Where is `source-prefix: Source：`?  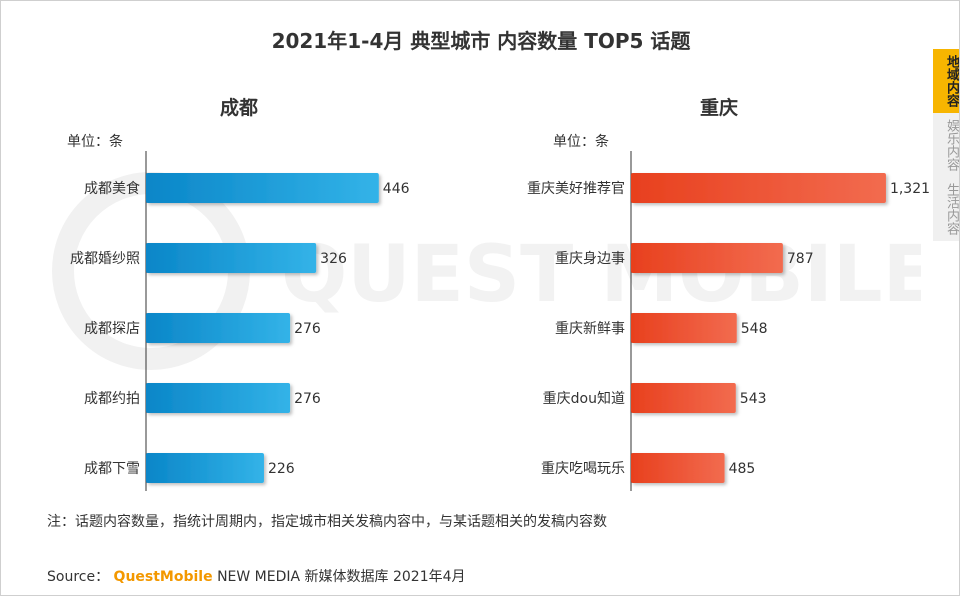 source-prefix: Source： is located at coordinates (78, 577).